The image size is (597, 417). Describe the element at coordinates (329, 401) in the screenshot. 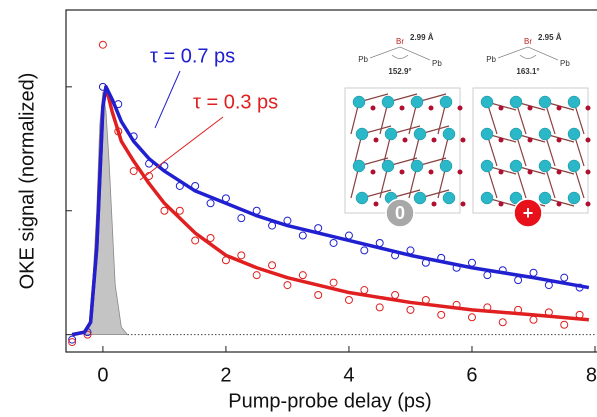

I see `x-axis-label: Pump-probe delay (ps)` at that location.